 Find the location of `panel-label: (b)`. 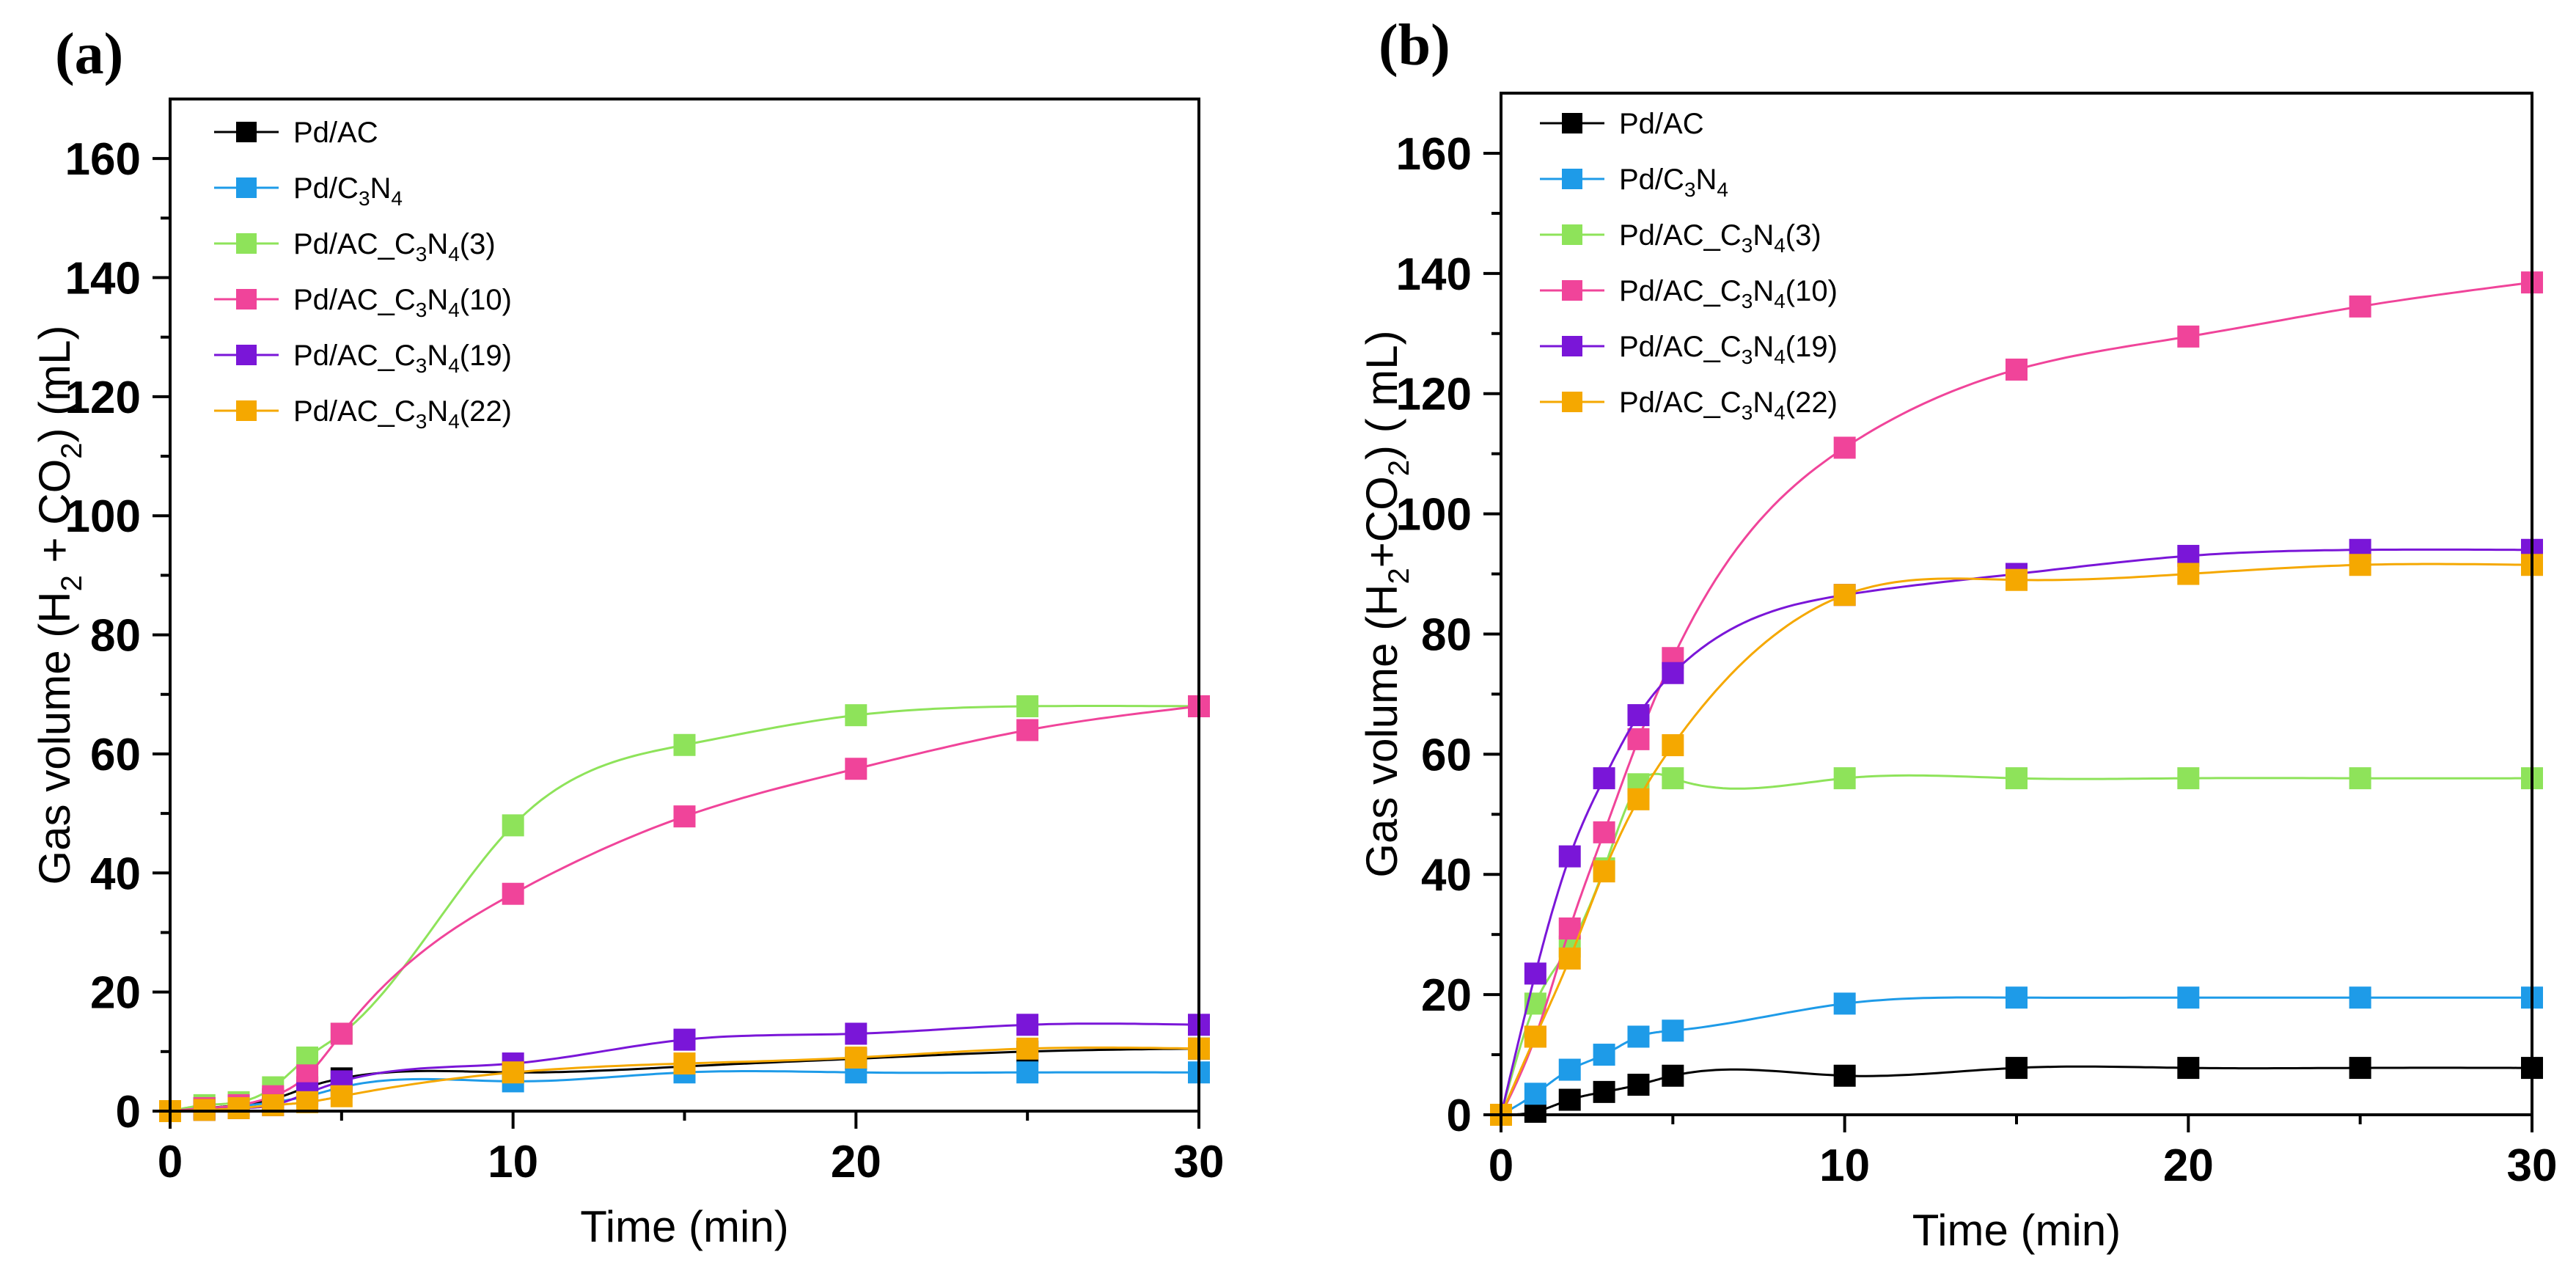

panel-label: (b) is located at coordinates (1414, 45).